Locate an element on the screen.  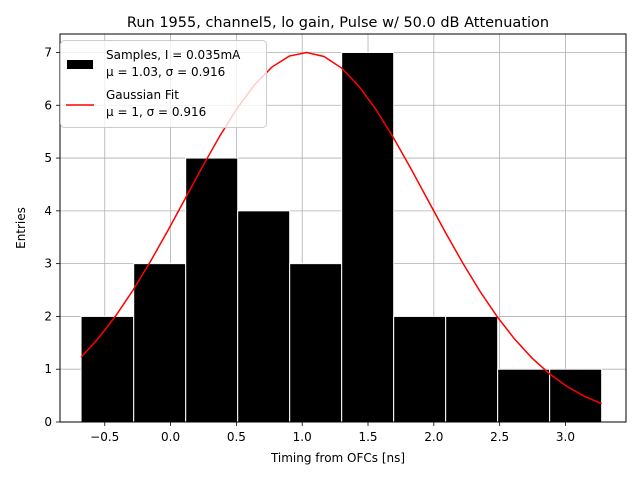
legend-fit-label-line2: μ = 1, σ = 0.916 is located at coordinates (156, 112).